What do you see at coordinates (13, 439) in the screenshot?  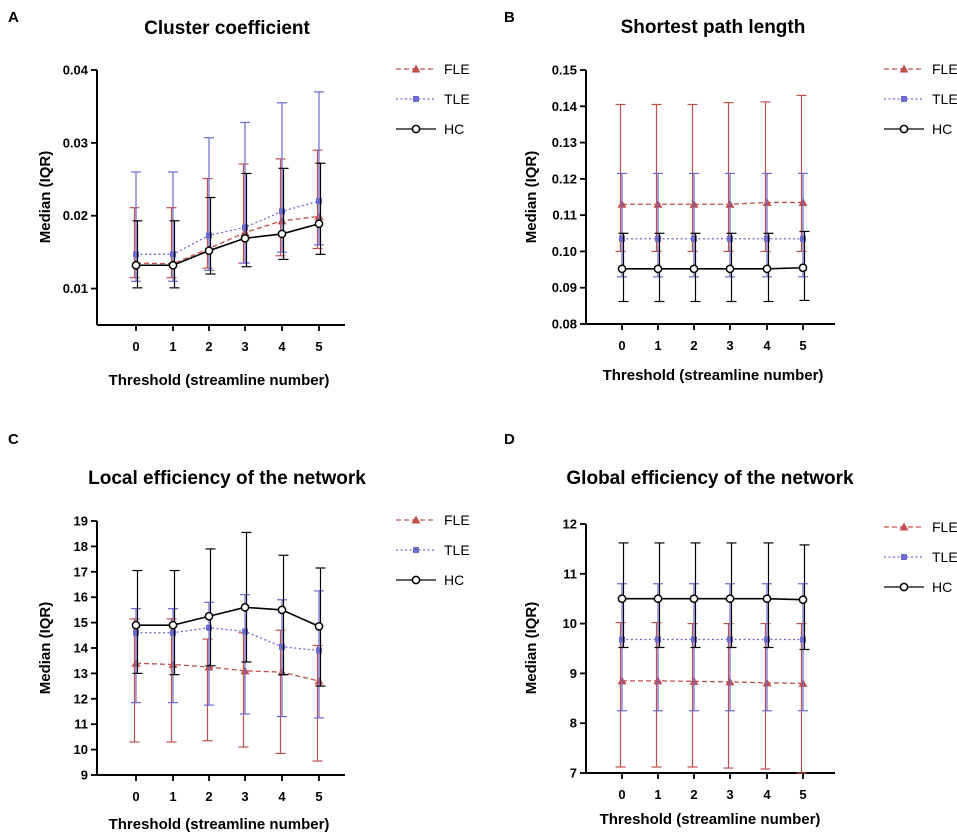 I see `panel-letter: C` at bounding box center [13, 439].